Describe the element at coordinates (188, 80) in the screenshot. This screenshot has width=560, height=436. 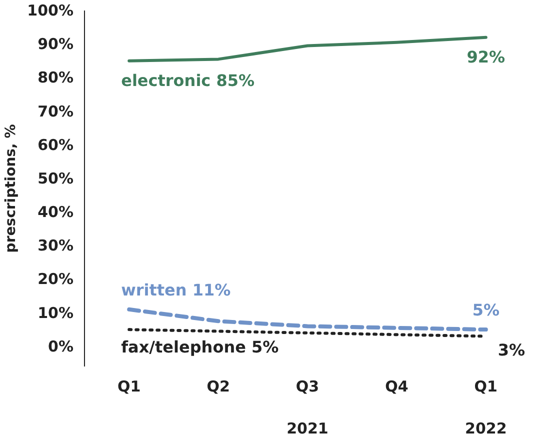
I see `text: electronic 85%` at that location.